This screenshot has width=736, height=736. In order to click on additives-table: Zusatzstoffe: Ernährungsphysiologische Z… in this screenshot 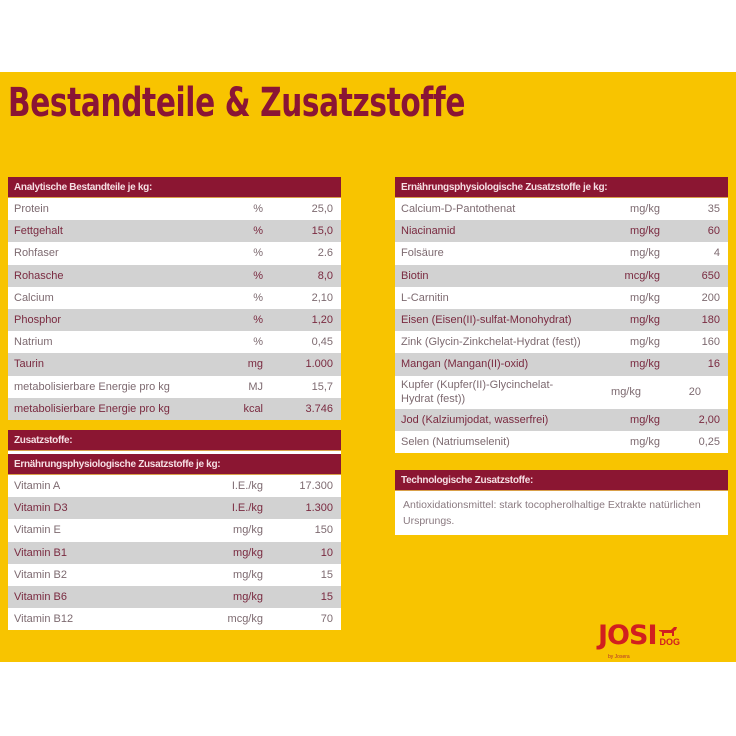, I will do `click(174, 530)`.